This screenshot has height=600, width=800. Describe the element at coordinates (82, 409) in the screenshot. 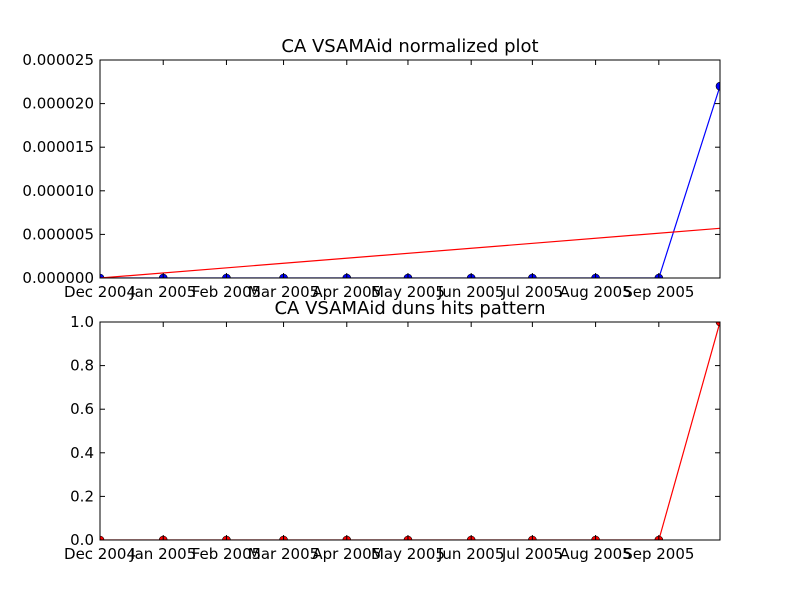

I see `y-tick-label: 0.6` at that location.